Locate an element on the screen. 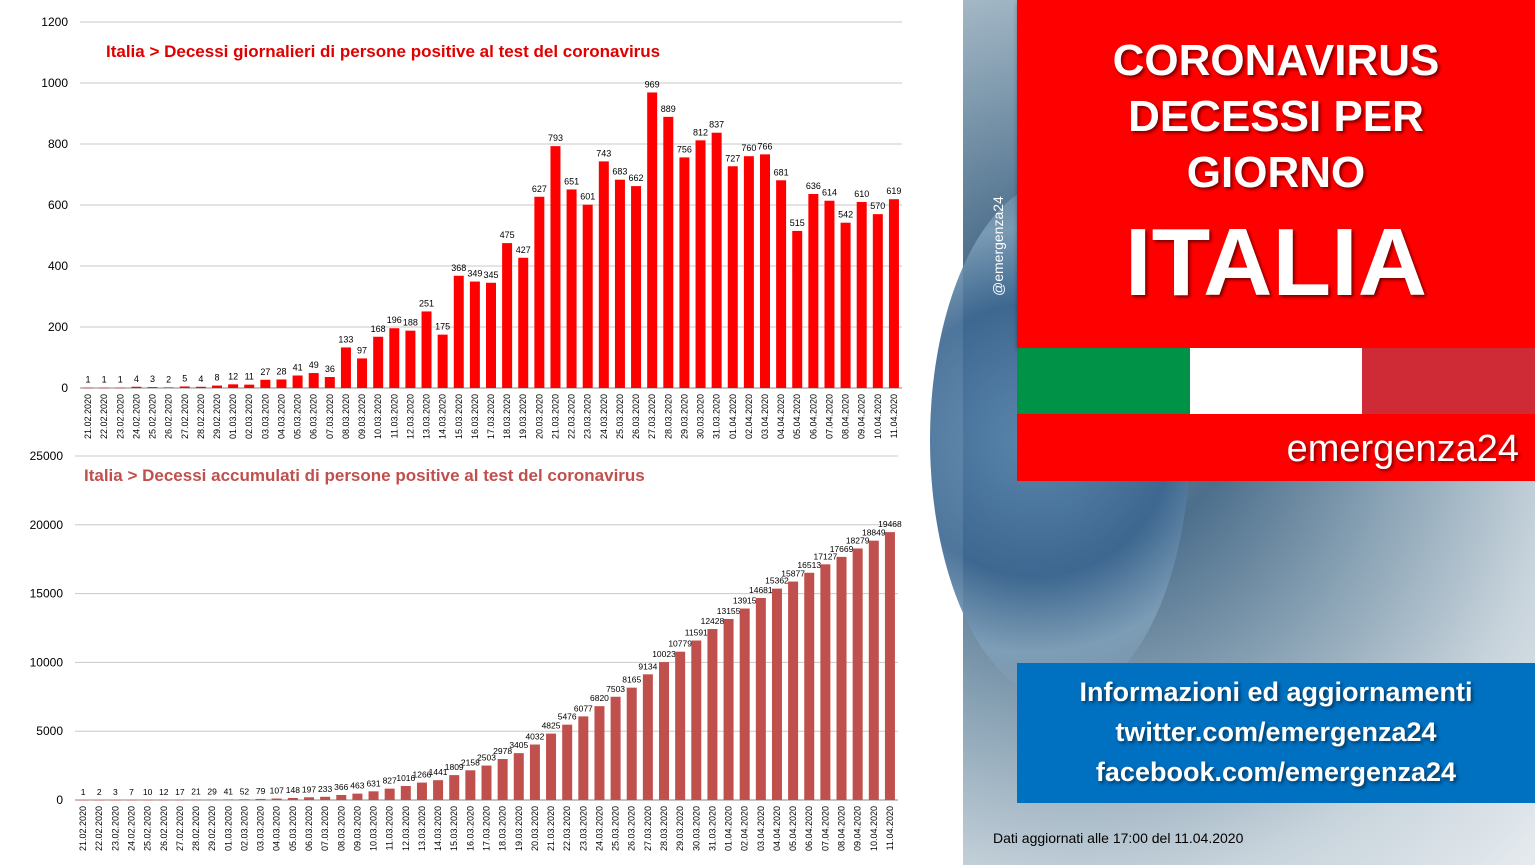 Image resolution: width=1535 pixels, height=865 pixels. chart-1-data-label: 6820 is located at coordinates (599, 698).